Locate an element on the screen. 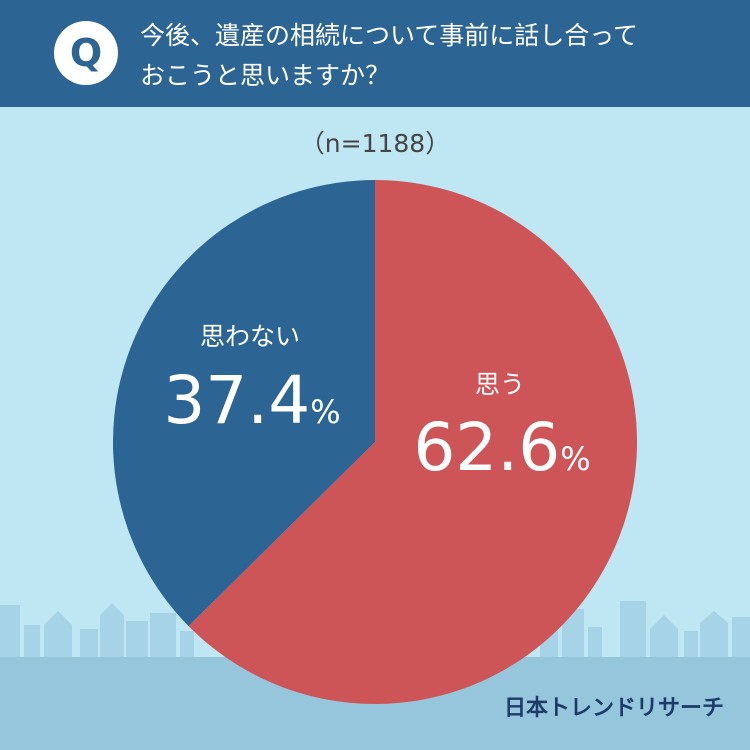 The height and width of the screenshot is (750, 750). slice-value-agree: 62.6% is located at coordinates (501, 447).